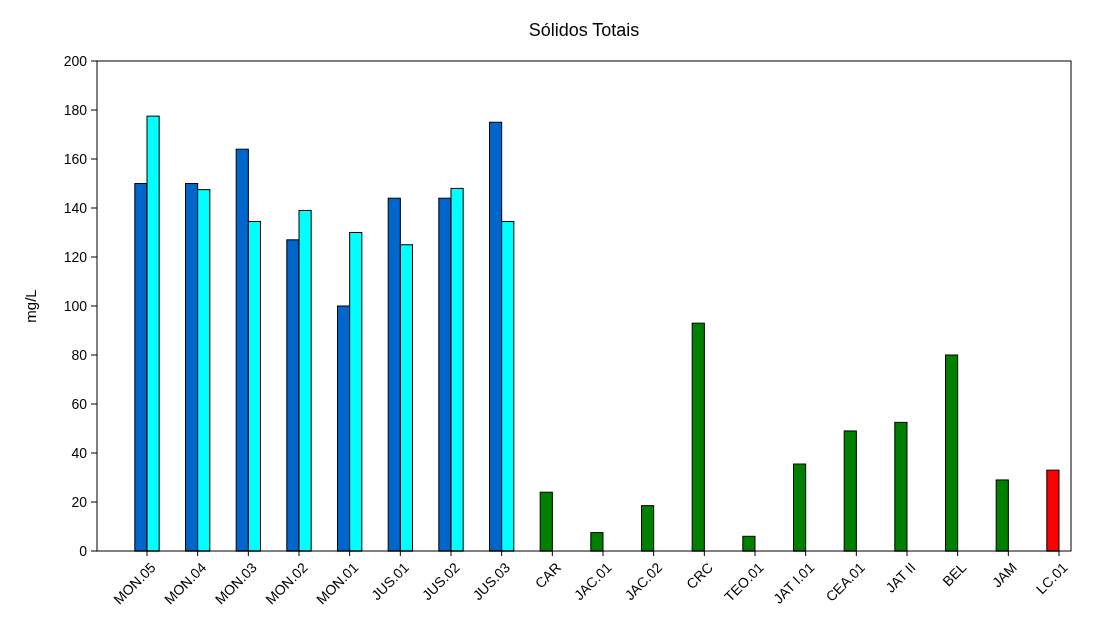 Image resolution: width=1095 pixels, height=623 pixels. Describe the element at coordinates (79, 501) in the screenshot. I see `y-tick-label: 20` at that location.